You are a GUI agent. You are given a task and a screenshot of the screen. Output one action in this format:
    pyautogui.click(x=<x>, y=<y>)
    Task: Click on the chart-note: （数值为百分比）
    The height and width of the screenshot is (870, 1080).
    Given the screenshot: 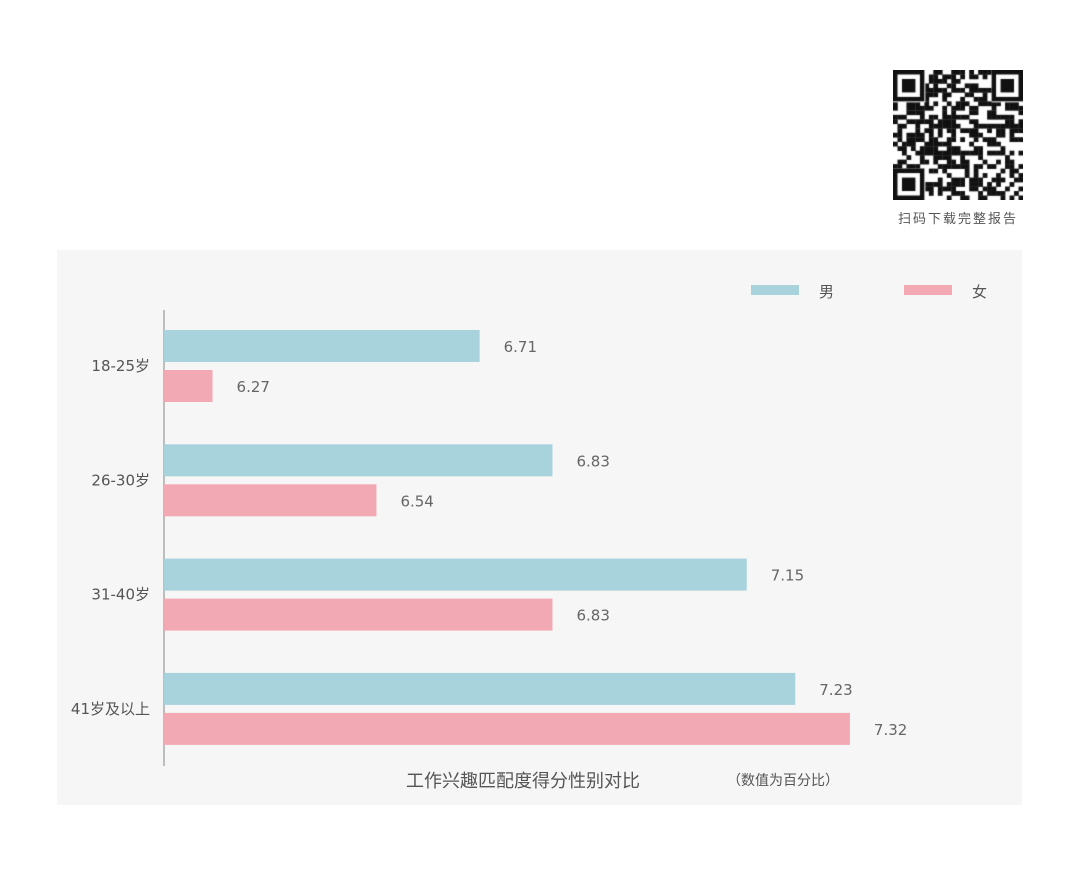 What is the action you would take?
    pyautogui.click(x=783, y=781)
    